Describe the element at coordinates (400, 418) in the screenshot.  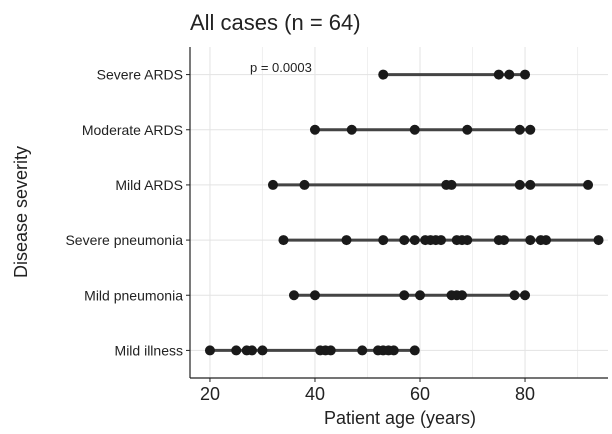
I see `x-axis-title: Patient age (years)` at that location.